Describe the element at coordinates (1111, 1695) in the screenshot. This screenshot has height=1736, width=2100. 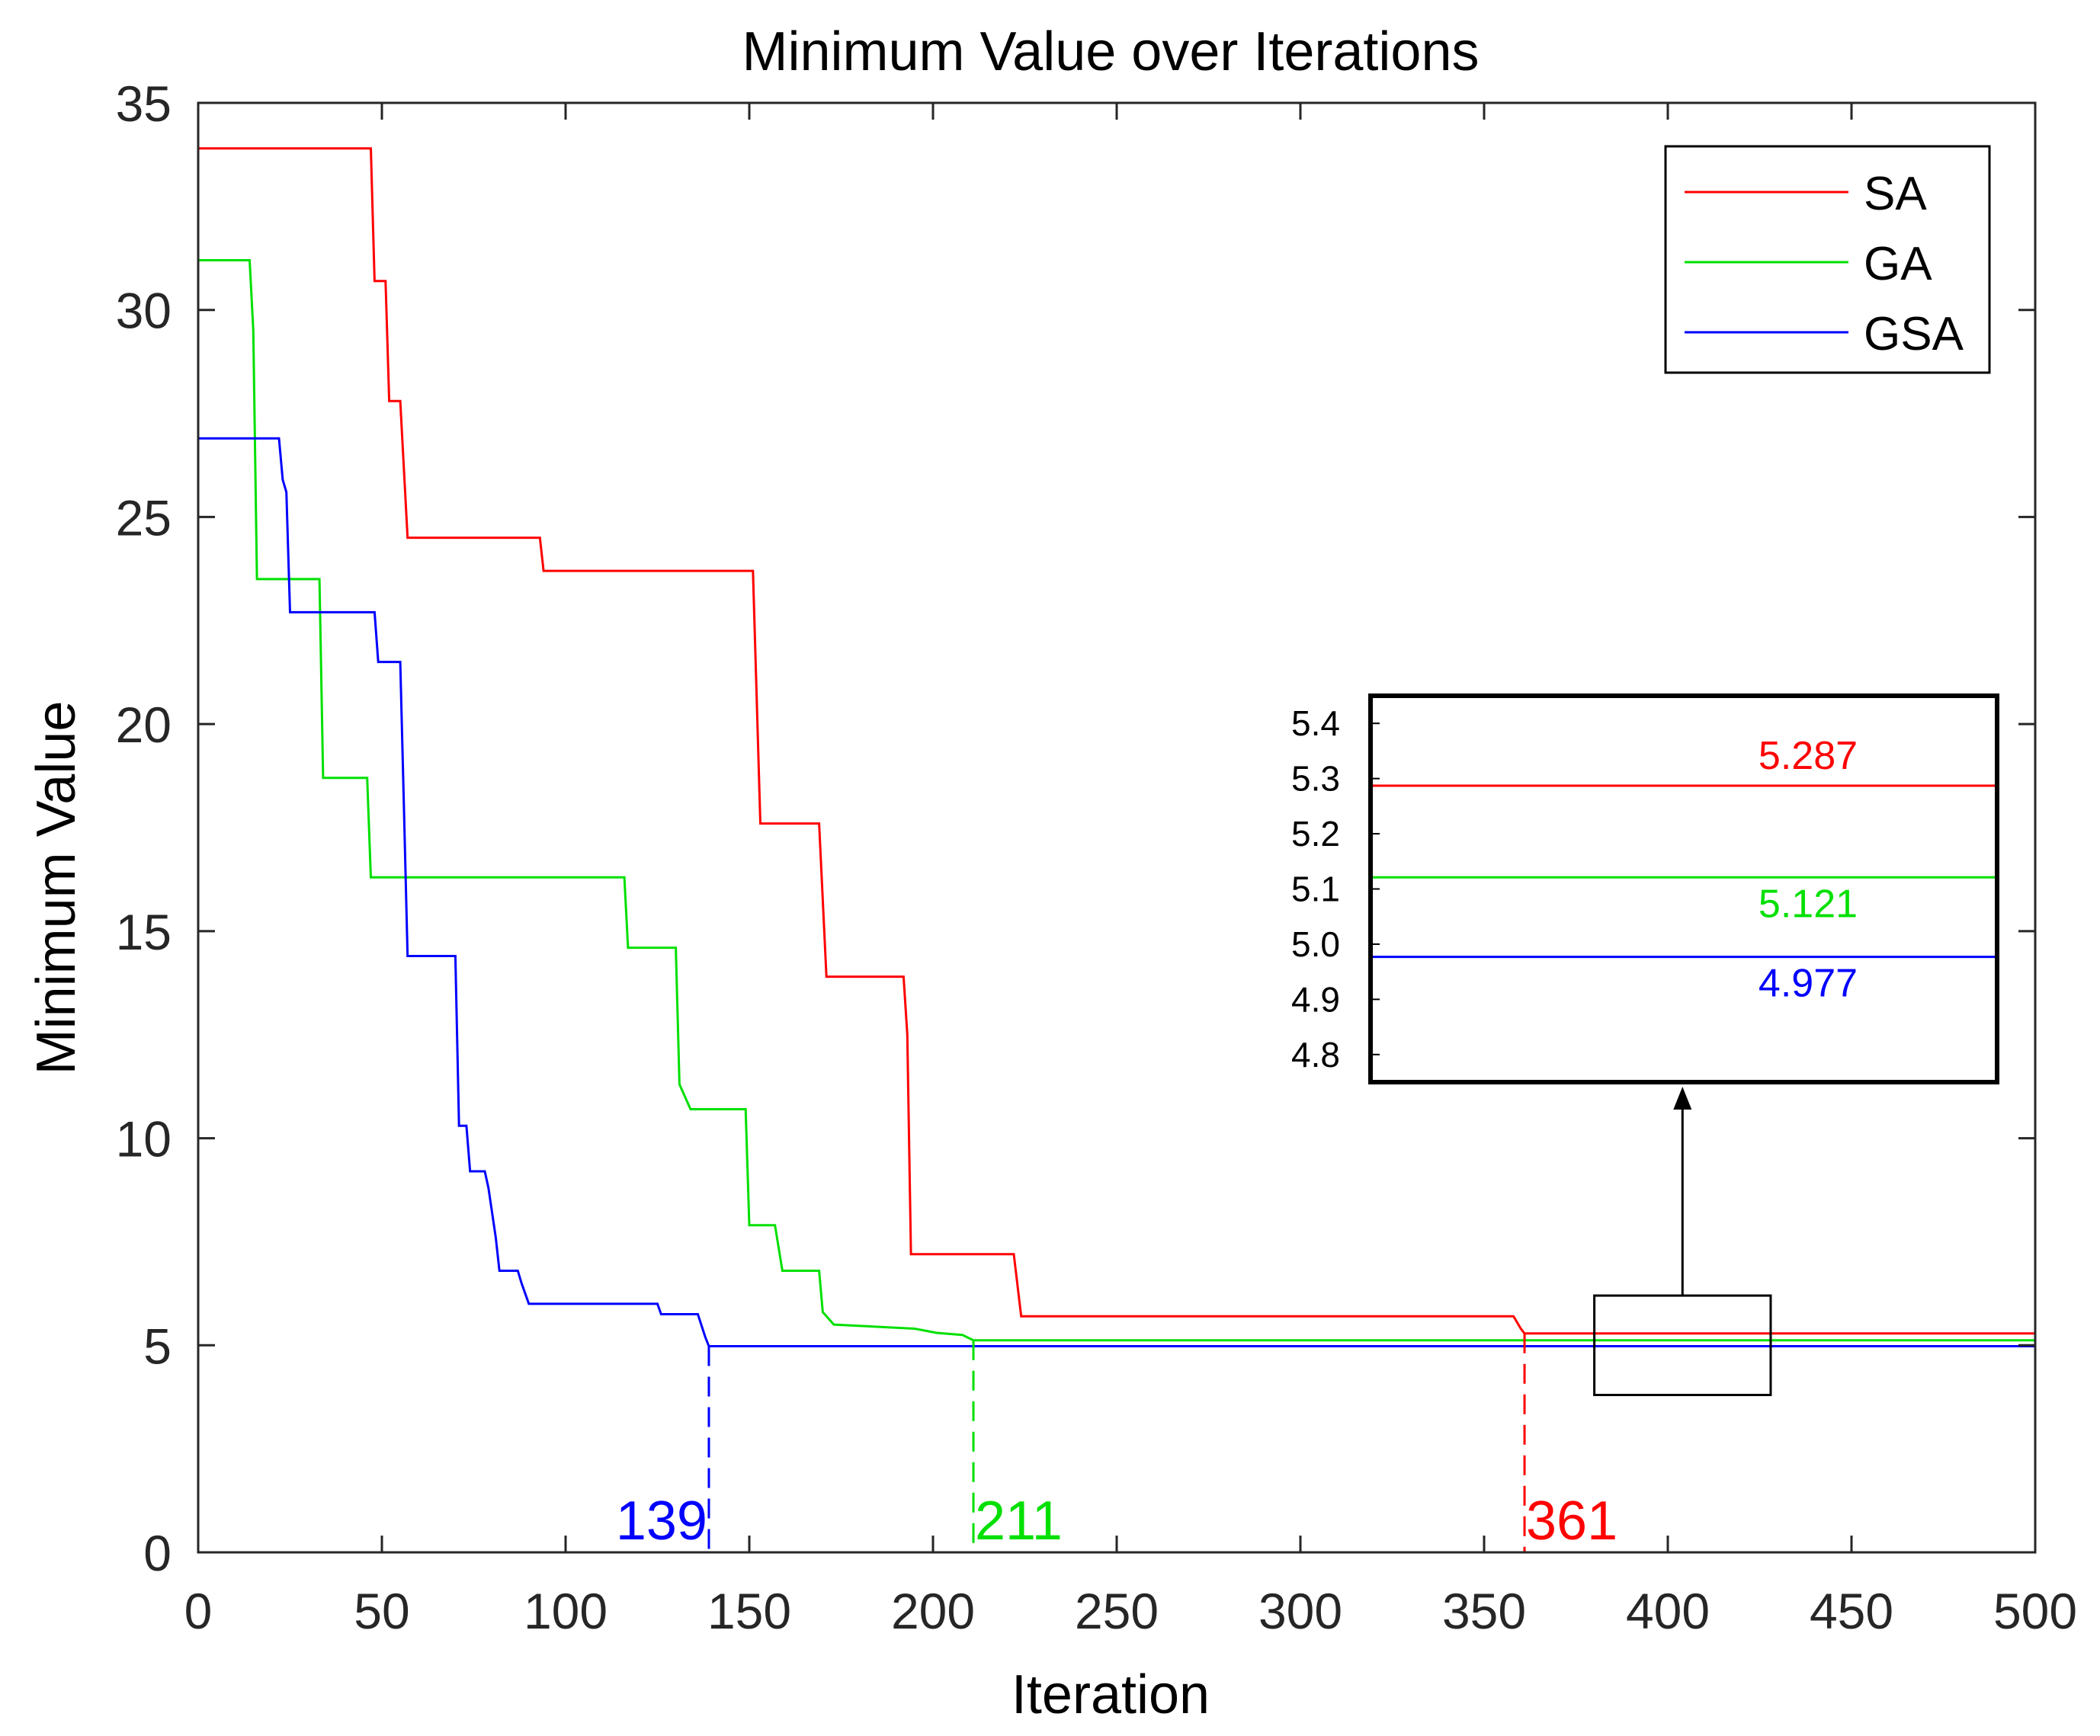
I see `x-axis-label: Iteration` at that location.